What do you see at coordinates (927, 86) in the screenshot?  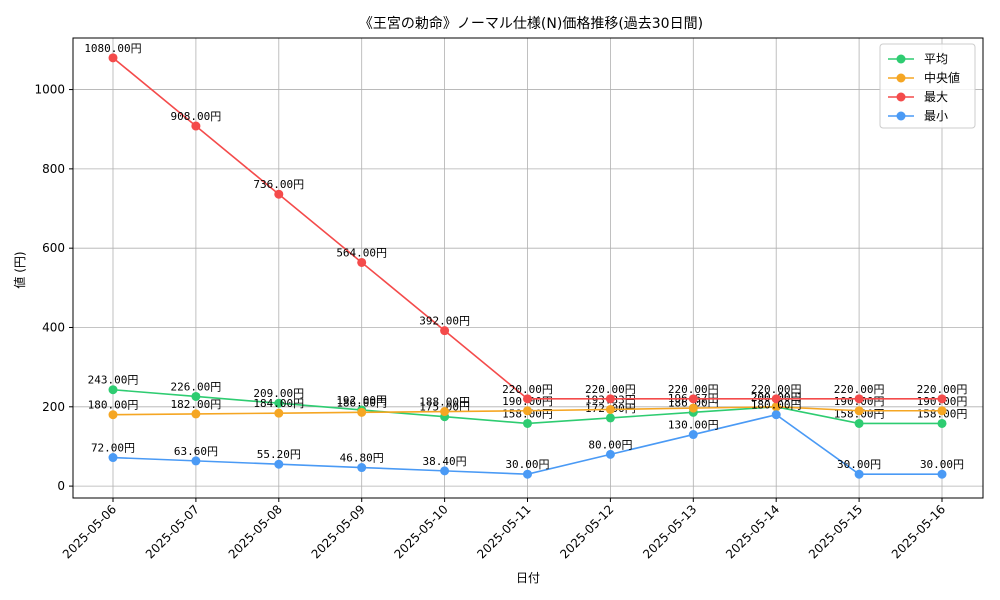 I see `legend-box` at bounding box center [927, 86].